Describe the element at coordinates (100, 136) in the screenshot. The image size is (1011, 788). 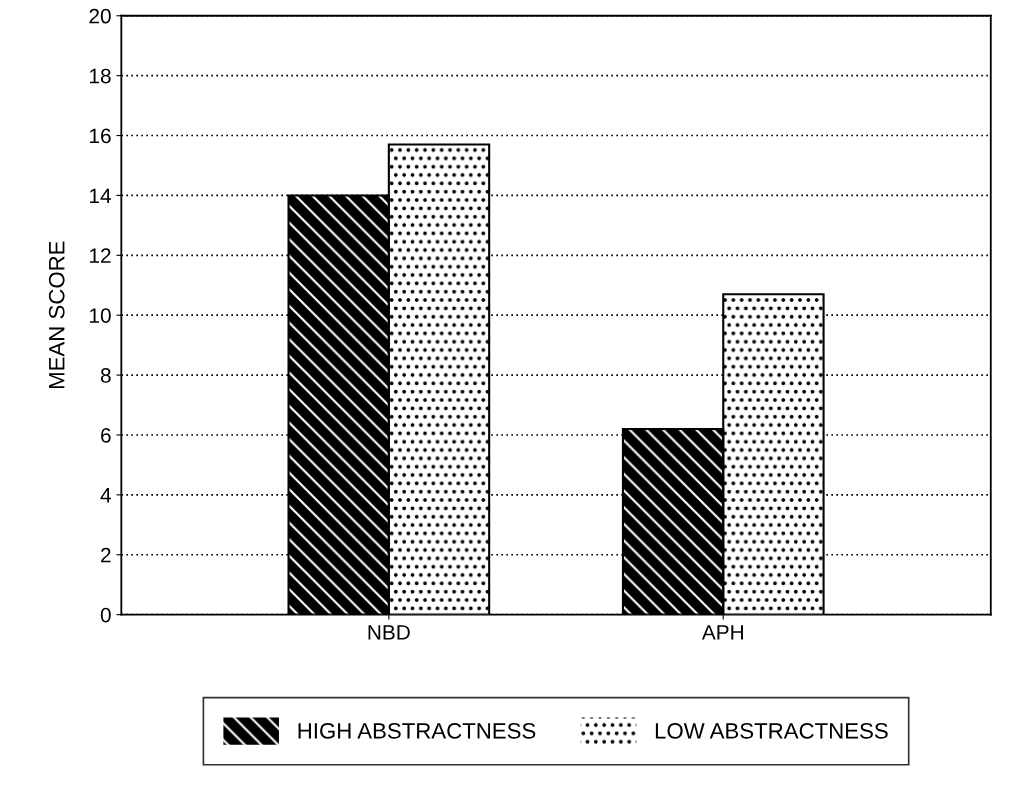
I see `y-tick-label: 16` at that location.